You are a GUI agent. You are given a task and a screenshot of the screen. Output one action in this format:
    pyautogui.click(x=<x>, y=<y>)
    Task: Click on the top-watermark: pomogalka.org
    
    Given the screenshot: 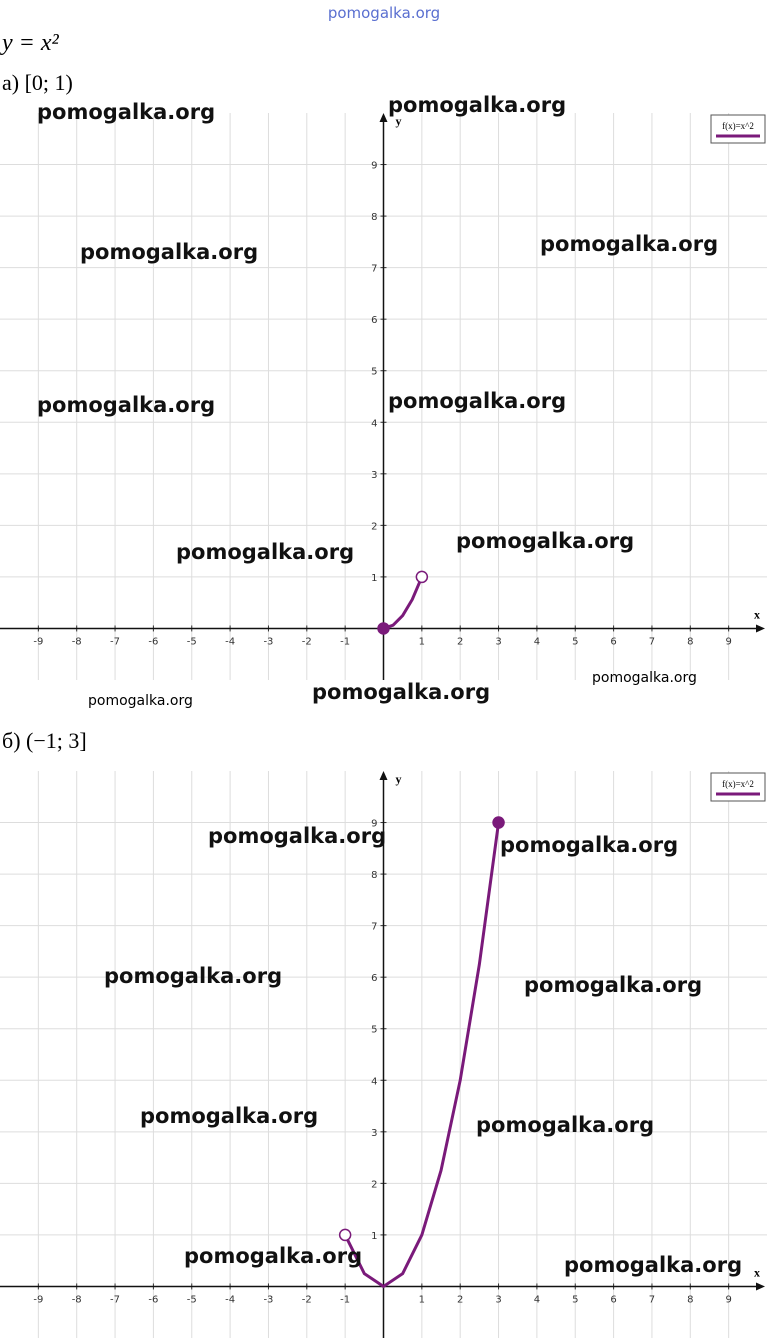 What is the action you would take?
    pyautogui.click(x=384, y=13)
    